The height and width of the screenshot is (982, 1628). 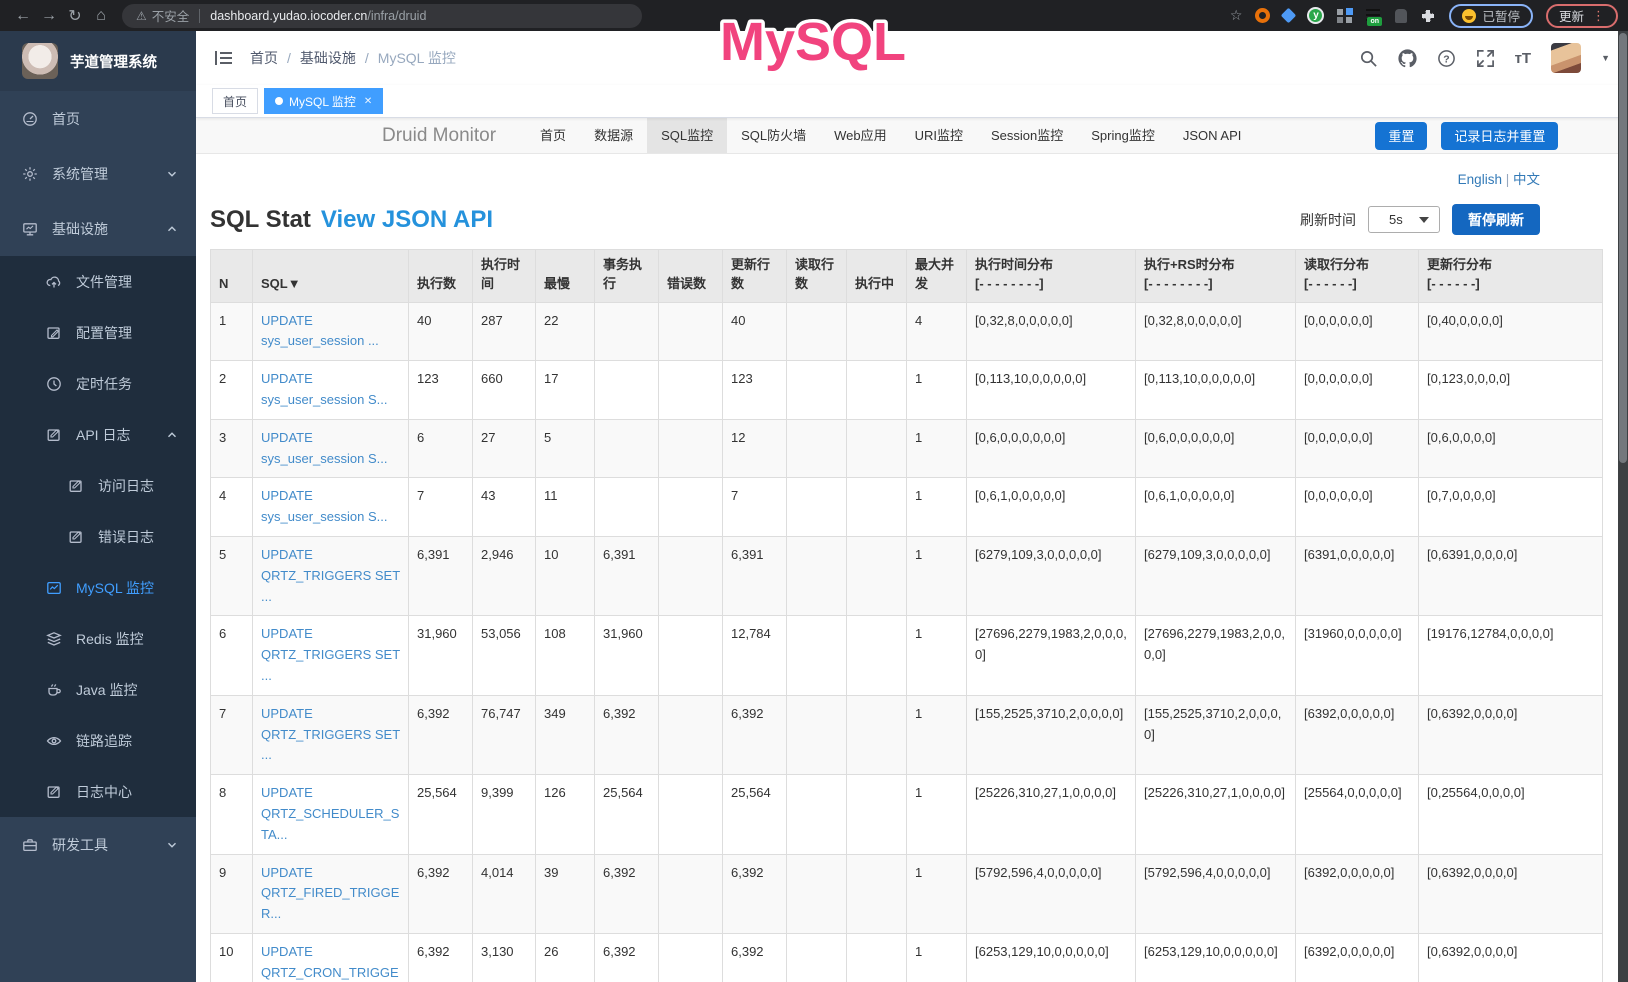 What do you see at coordinates (98, 740) in the screenshot?
I see `sidebar-item-trace: 链路追踪` at bounding box center [98, 740].